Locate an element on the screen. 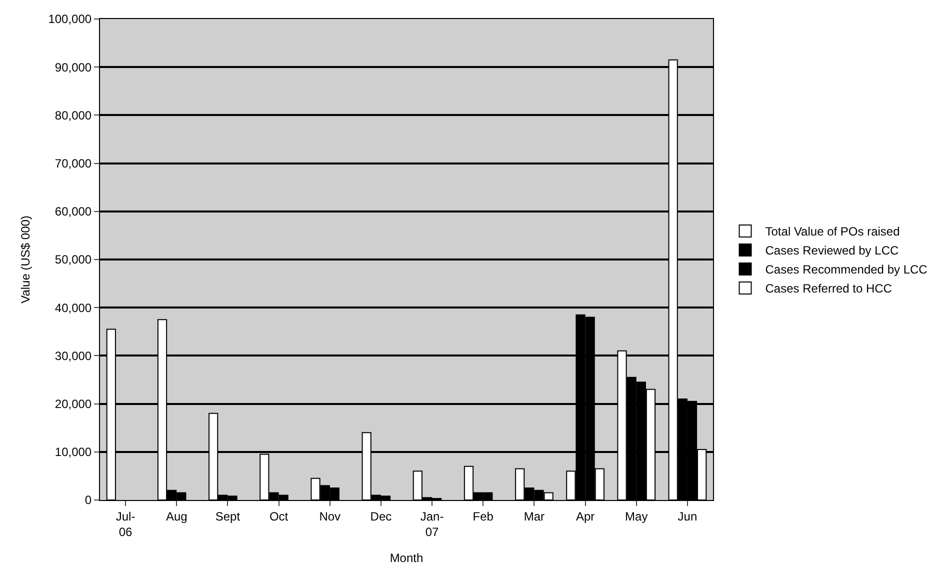 Image resolution: width=945 pixels, height=580 pixels. x-tick-label: Mar is located at coordinates (534, 516).